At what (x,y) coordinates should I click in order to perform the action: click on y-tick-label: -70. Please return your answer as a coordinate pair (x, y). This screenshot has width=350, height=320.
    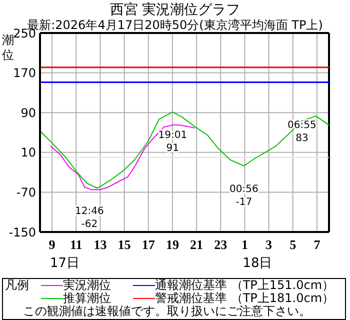
    Looking at the image, I should click on (26, 192).